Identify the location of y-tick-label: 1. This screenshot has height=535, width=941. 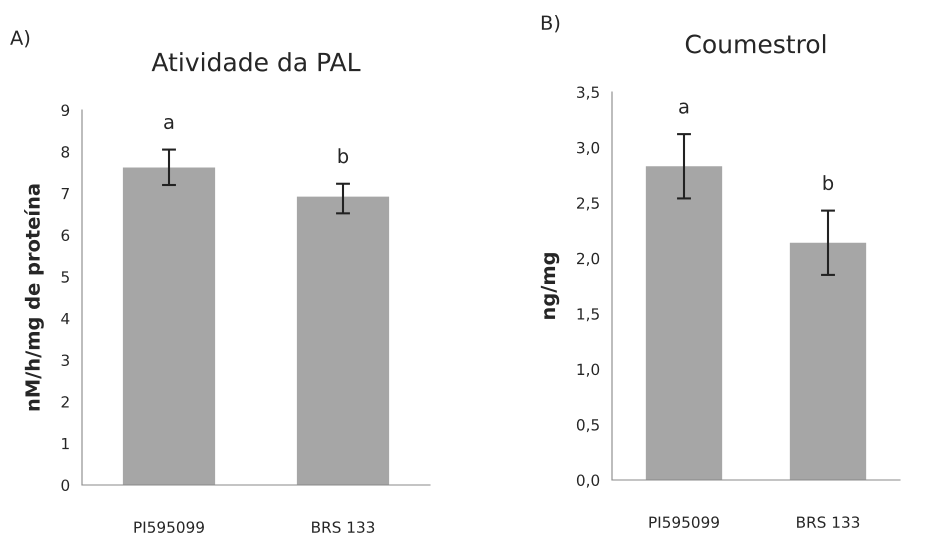
(65, 444).